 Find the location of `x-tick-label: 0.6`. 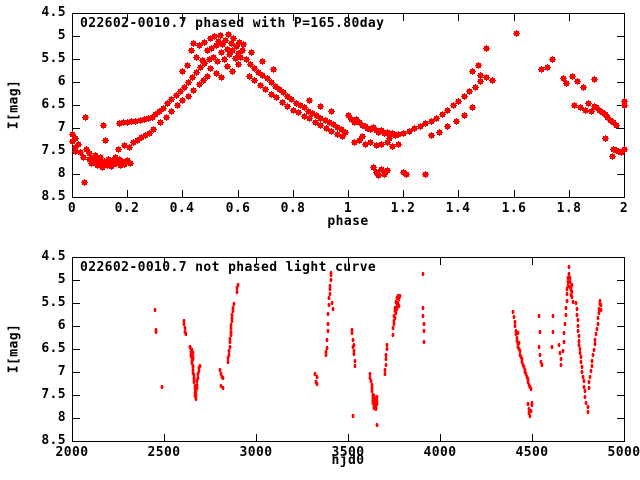

x-tick-label: 0.6 is located at coordinates (238, 208).